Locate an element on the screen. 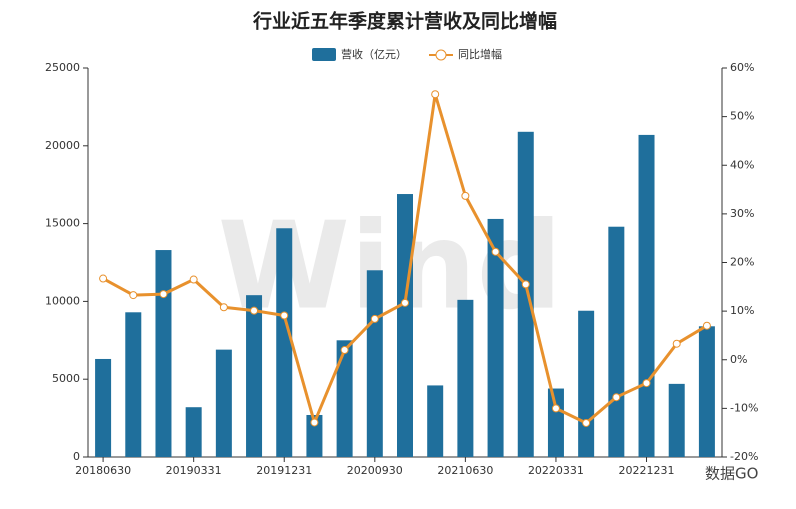  y2-tick-label: 60% is located at coordinates (742, 67).